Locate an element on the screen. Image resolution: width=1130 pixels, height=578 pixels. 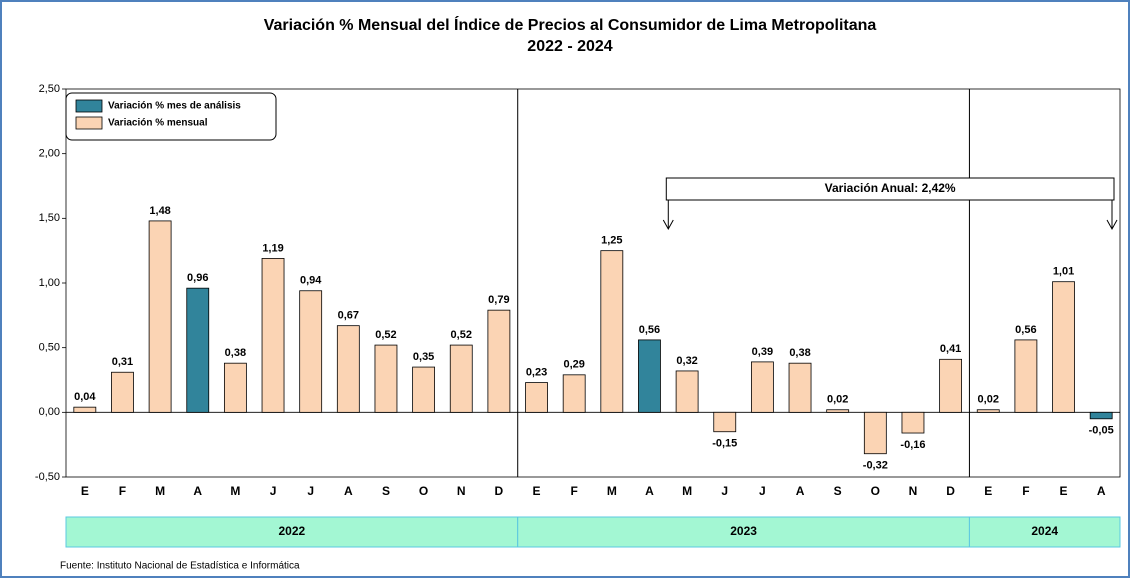
y-tick-label: 1,50 is located at coordinates (49, 218).